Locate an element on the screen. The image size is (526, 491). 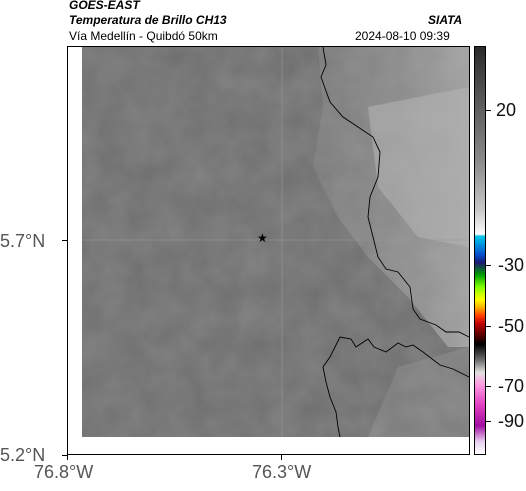
x-tick-label: 76.3°W is located at coordinates (282, 472).